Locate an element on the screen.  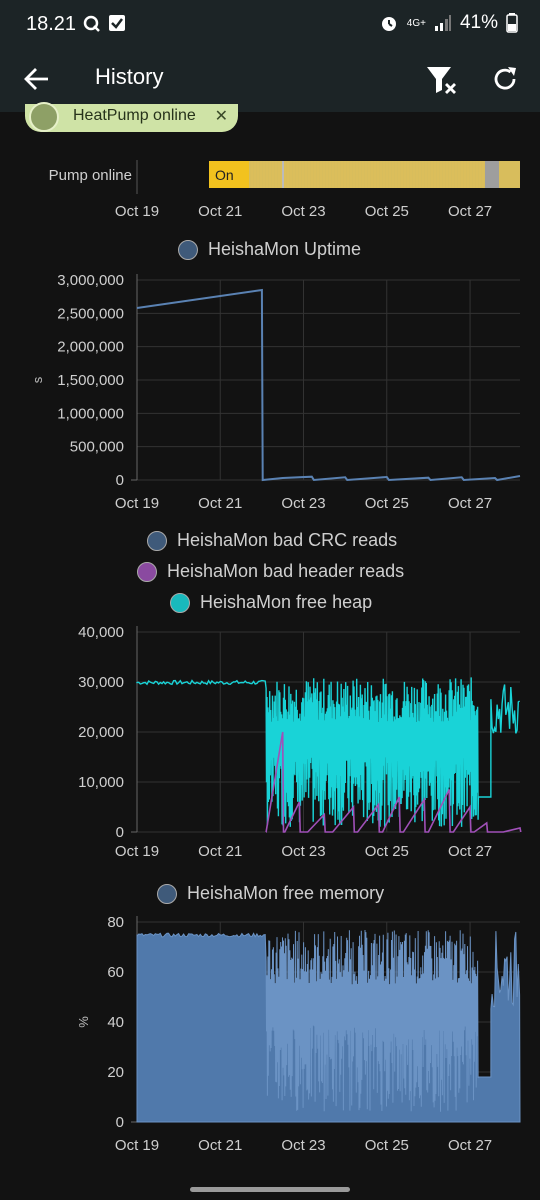
battery-percent: 41% is located at coordinates (478, 22).